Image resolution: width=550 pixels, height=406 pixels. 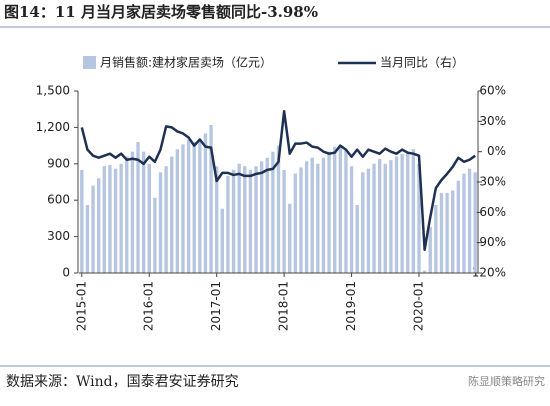 I want to click on y2-tick-label: -120%, so click(x=486, y=273).